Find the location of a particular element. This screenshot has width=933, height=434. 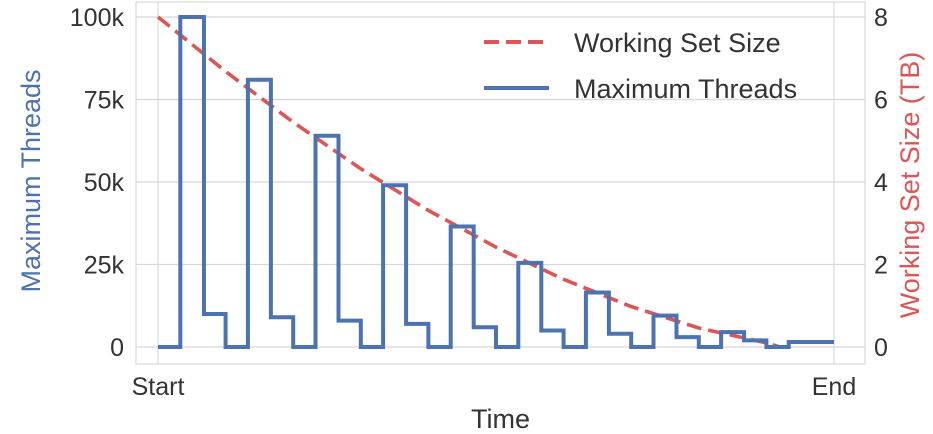

right-axis-ticks: 0 2 4 6 8 is located at coordinates (881, 183).